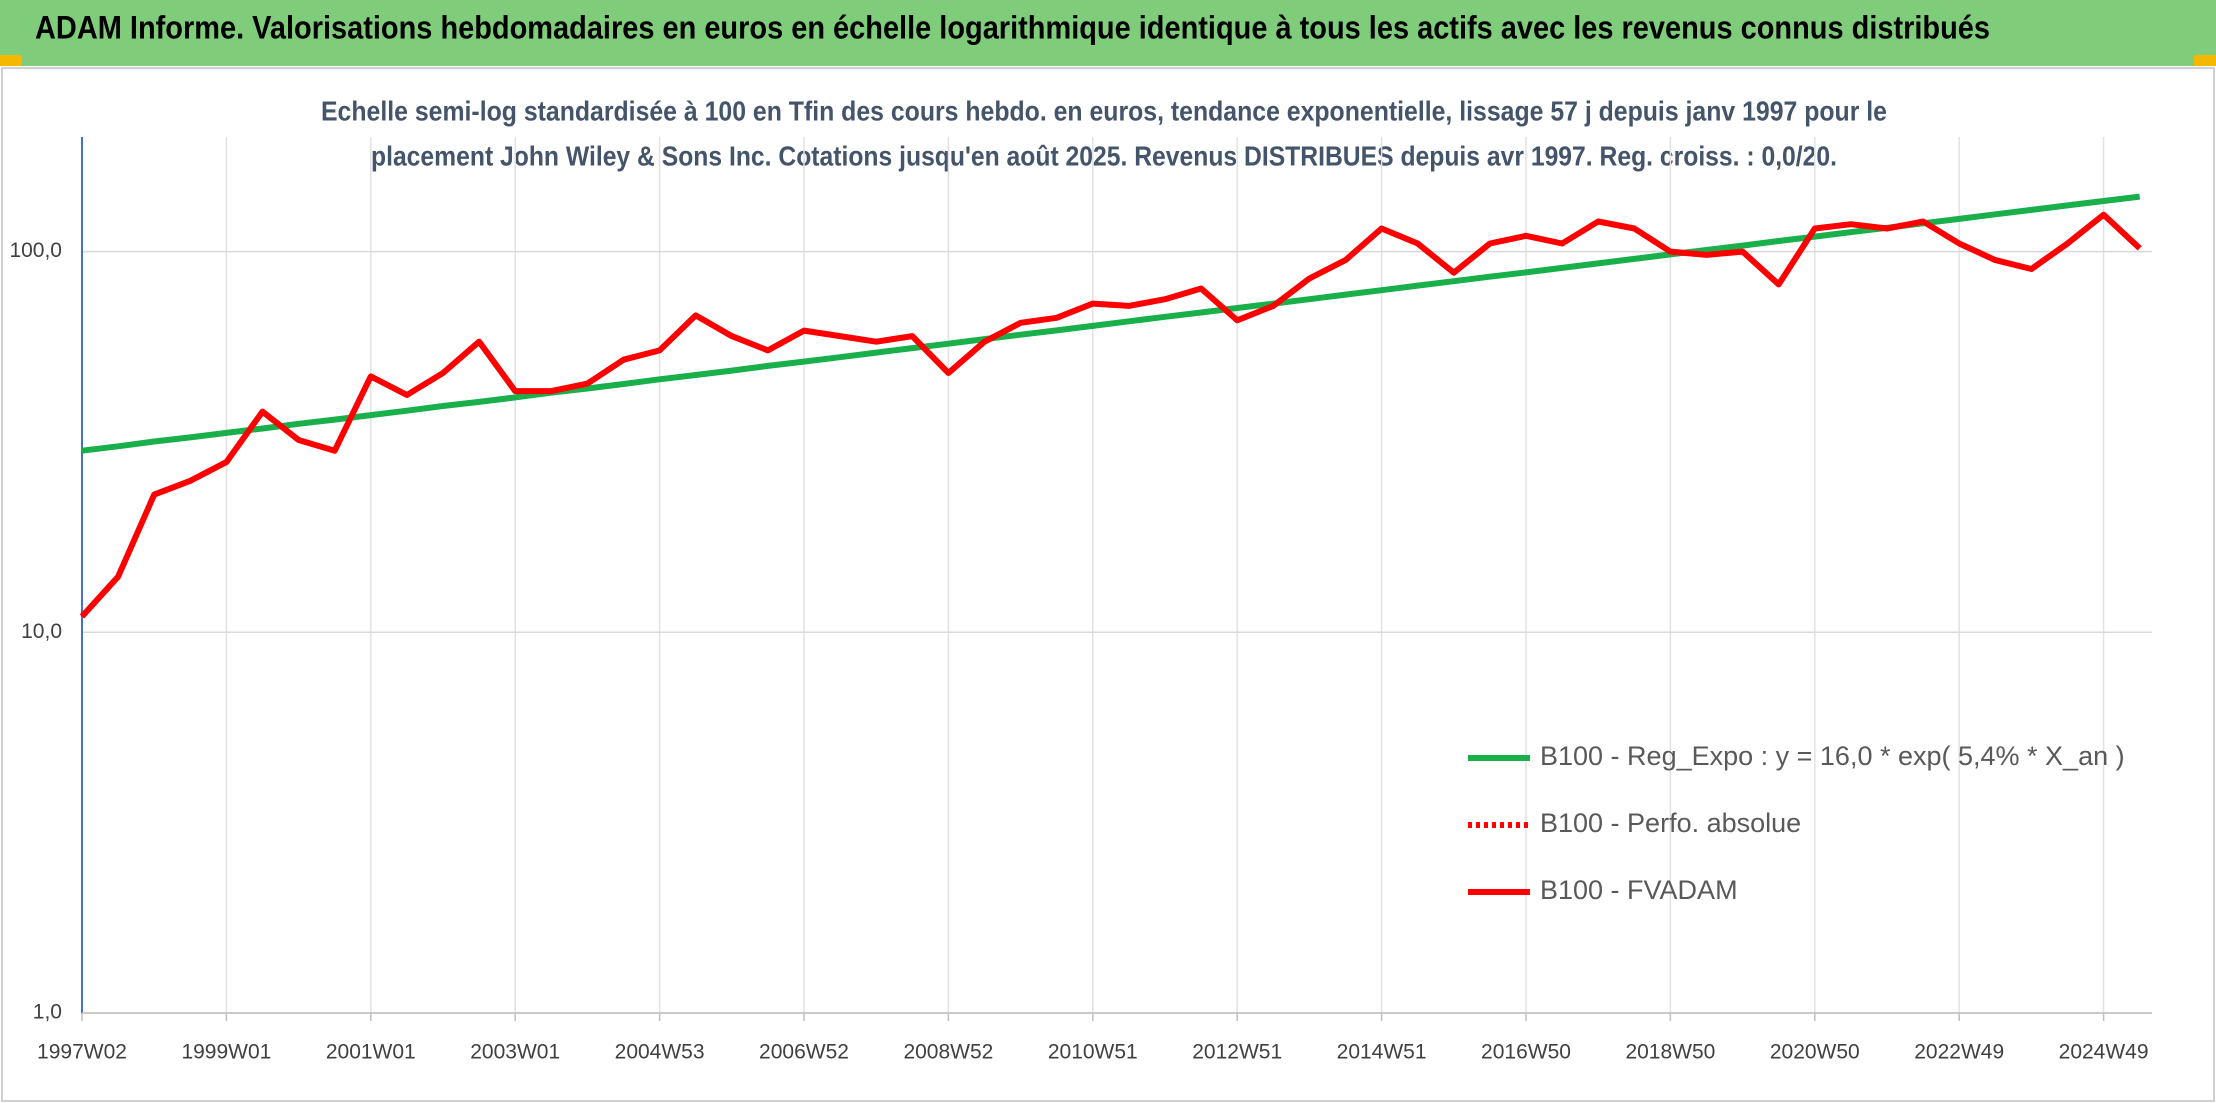 This screenshot has width=2216, height=1103. What do you see at coordinates (515, 1052) in the screenshot?
I see `x-tick-label: 2003W01` at bounding box center [515, 1052].